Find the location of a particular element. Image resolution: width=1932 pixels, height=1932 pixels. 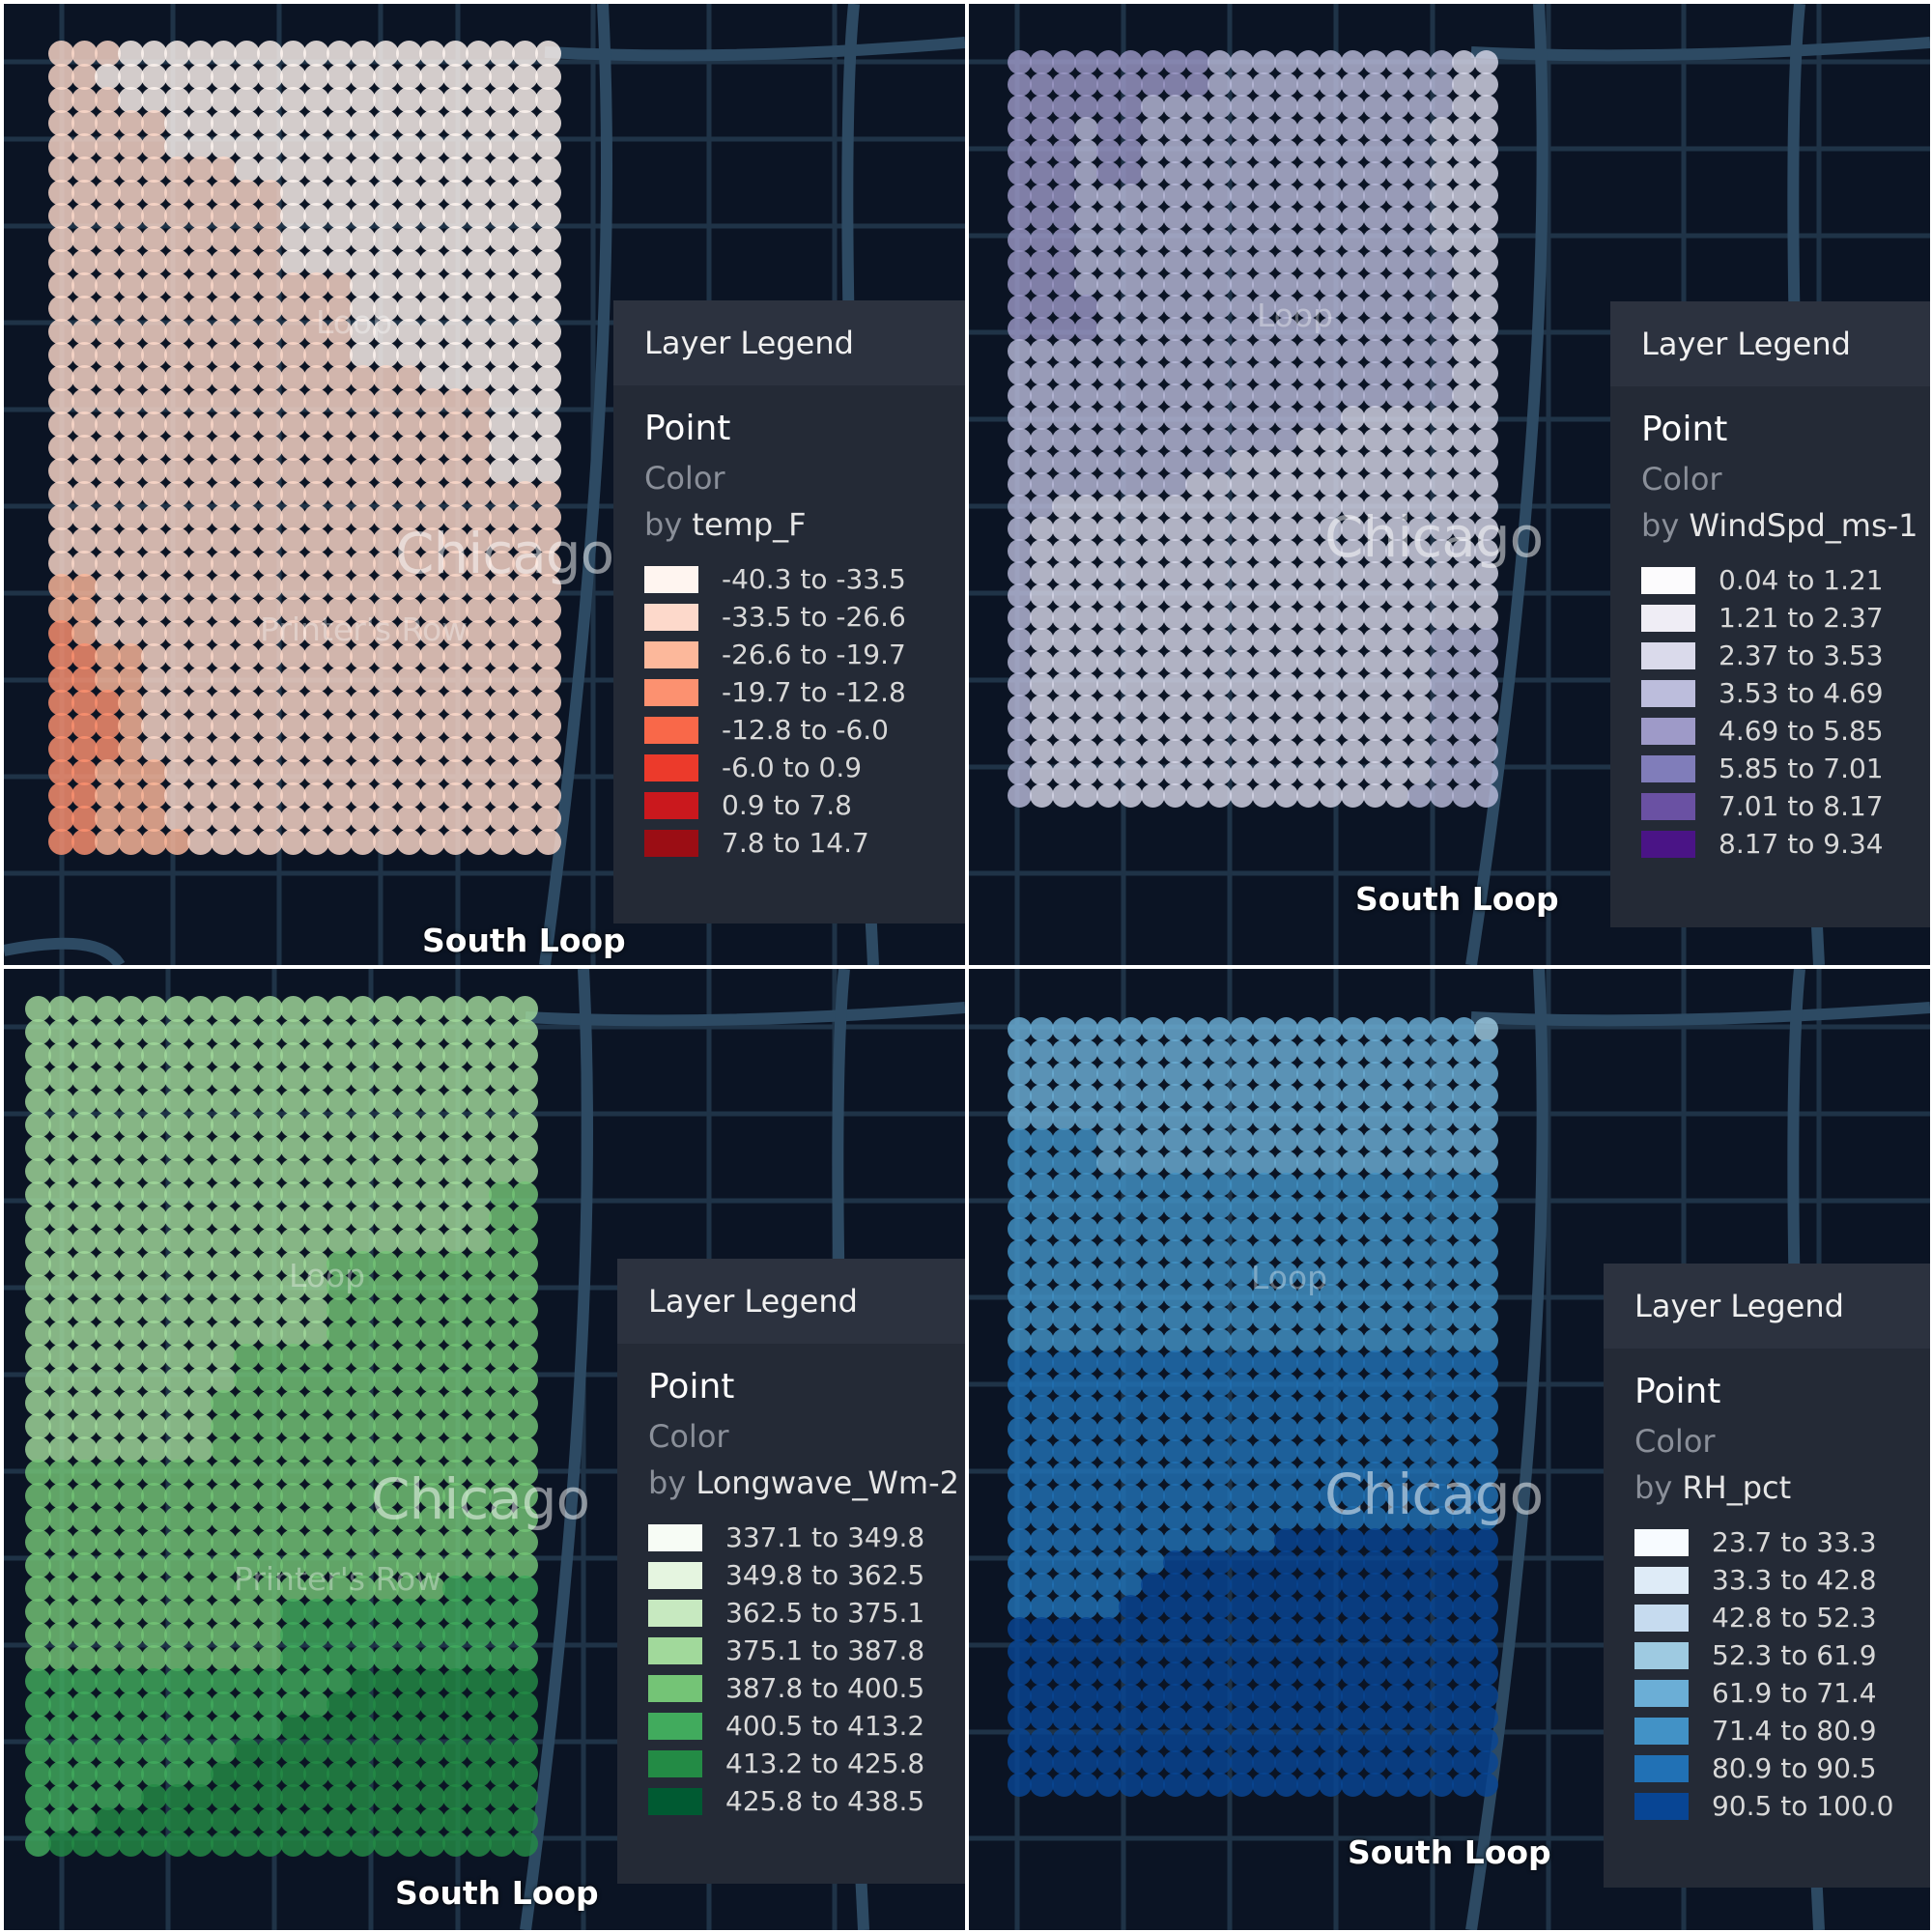

legend-range: 4.69 to 5.85 is located at coordinates (1801, 731).